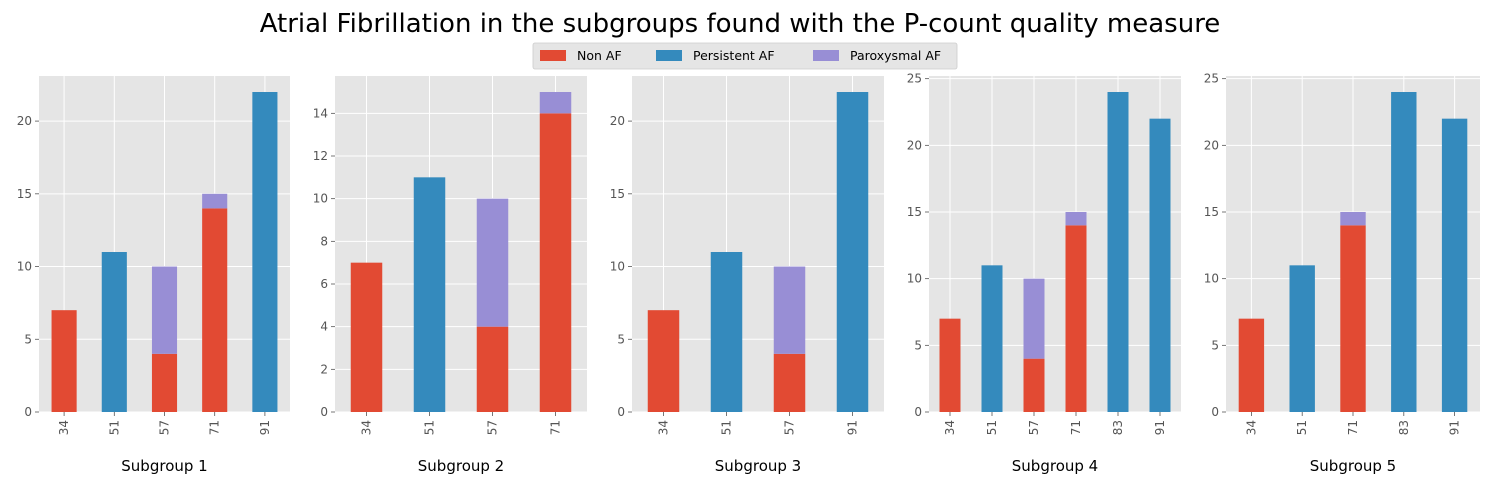 The width and height of the screenshot is (1490, 485). Describe the element at coordinates (1353, 466) in the screenshot. I see `x-axis-label: Subgroup 5` at that location.